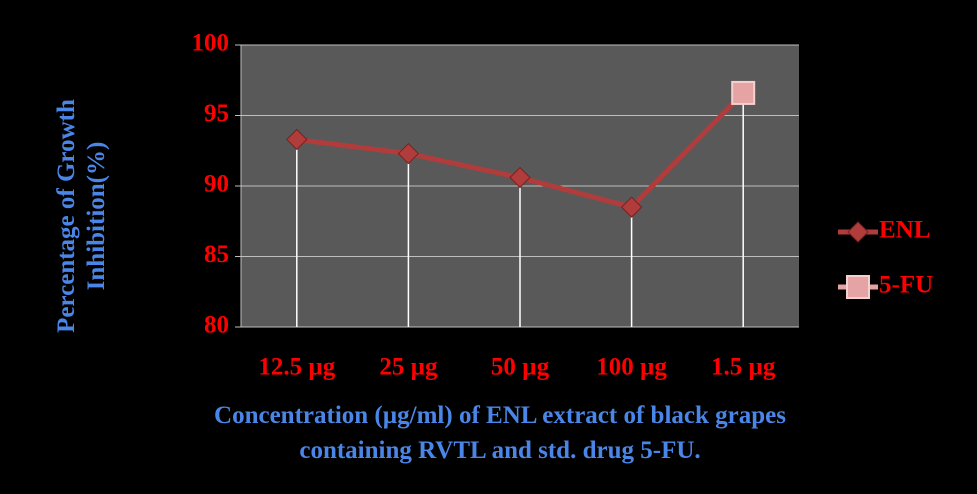 This screenshot has width=977, height=494. I want to click on x-tick-label: 12.5 µg, so click(296, 367).